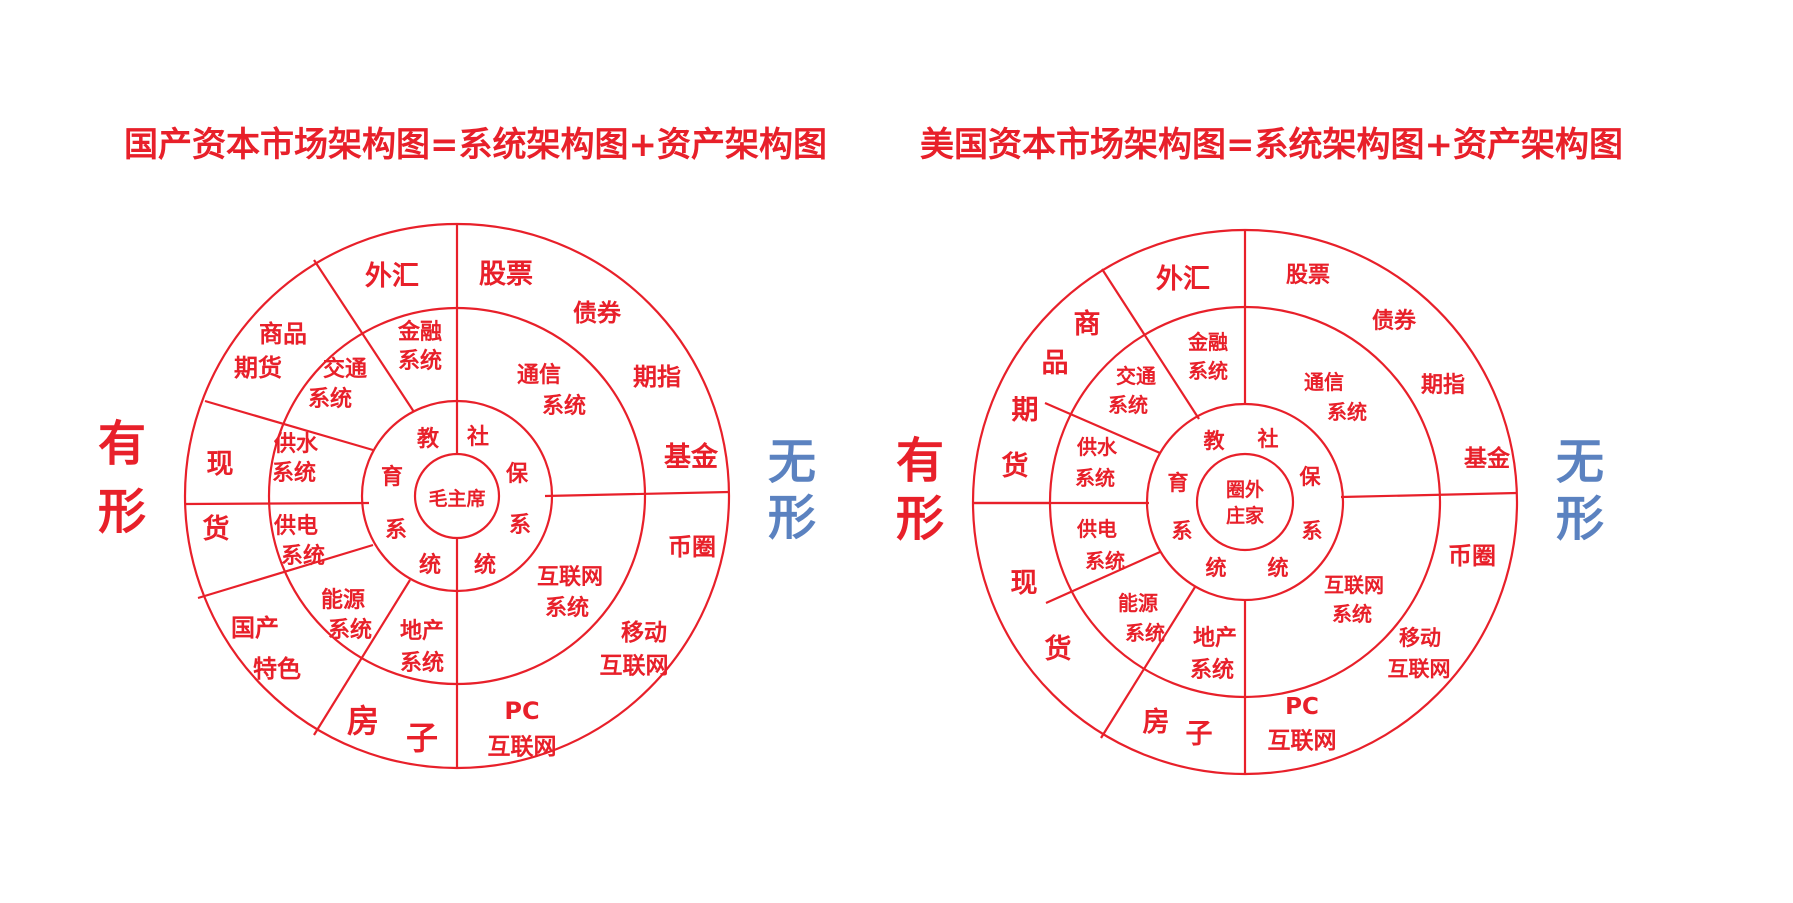 The height and width of the screenshot is (903, 1793). What do you see at coordinates (792, 462) in the screenshot?
I see `china-intangible-char-1: 无` at bounding box center [792, 462].